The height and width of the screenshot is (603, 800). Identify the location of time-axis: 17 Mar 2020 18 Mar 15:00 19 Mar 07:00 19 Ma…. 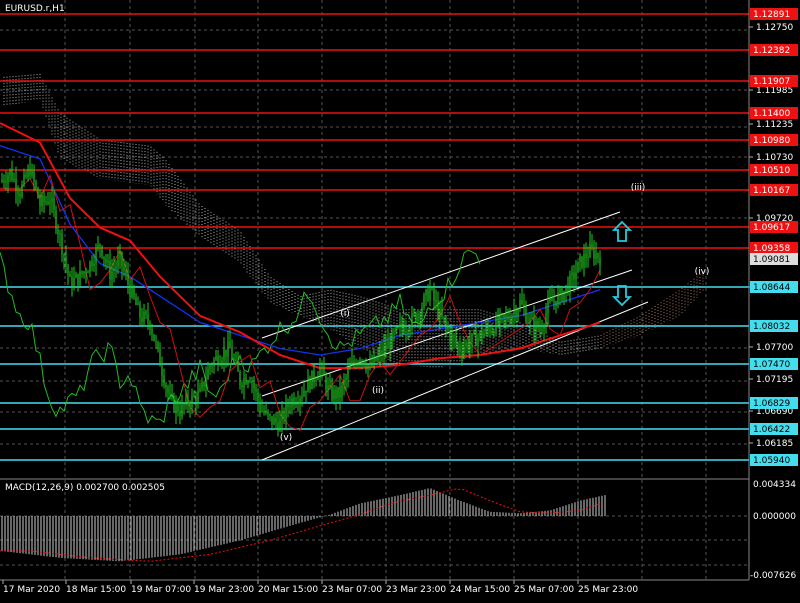
(374, 587).